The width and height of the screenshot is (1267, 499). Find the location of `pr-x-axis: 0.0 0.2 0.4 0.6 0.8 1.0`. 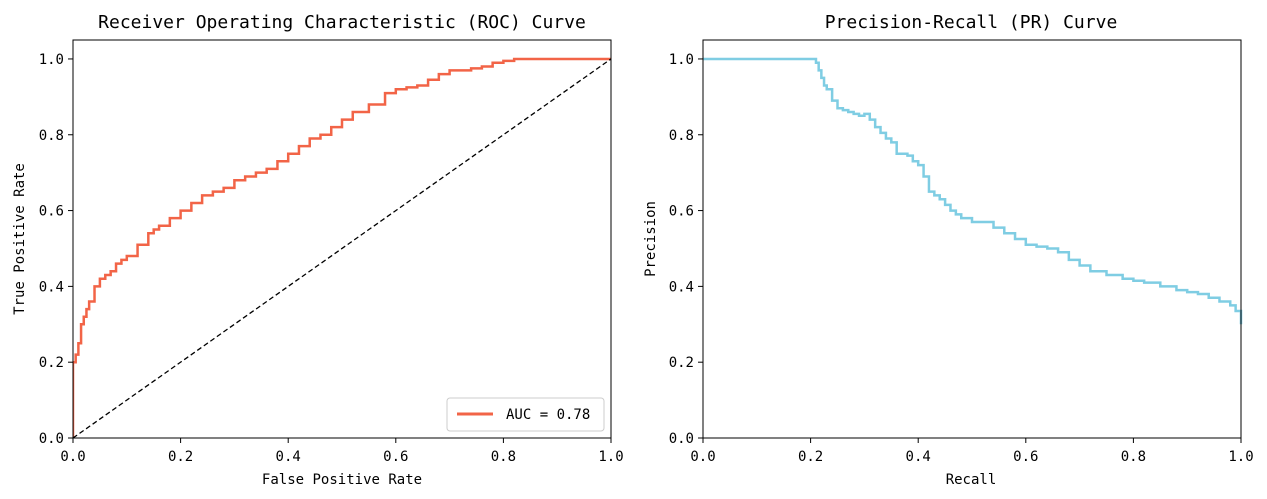

pr-x-axis: 0.0 0.2 0.4 0.6 0.8 1.0 is located at coordinates (972, 451).